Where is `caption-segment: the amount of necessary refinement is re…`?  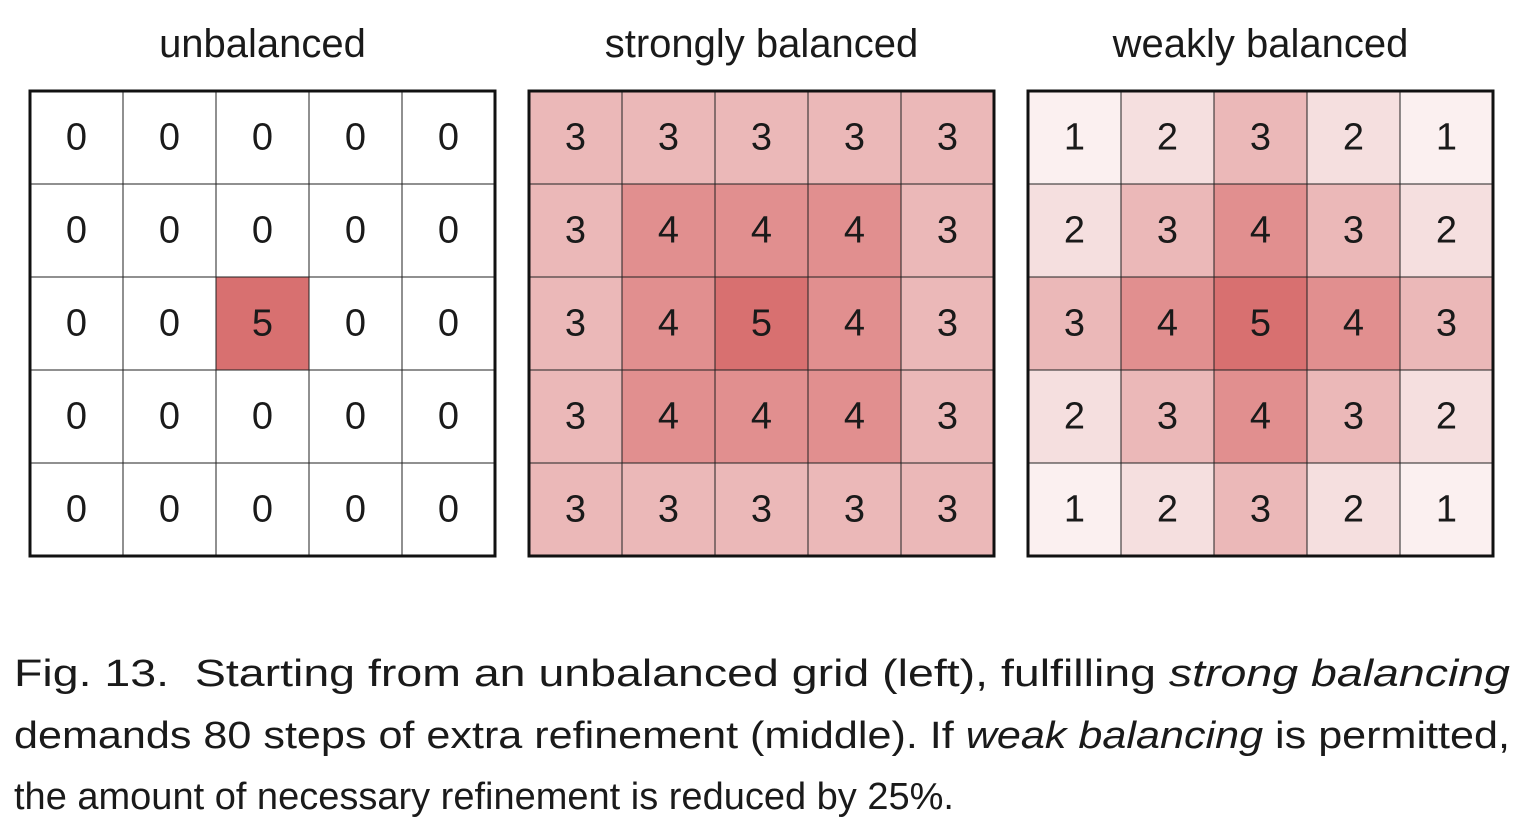
caption-segment: the amount of necessary refinement is re… is located at coordinates (484, 797).